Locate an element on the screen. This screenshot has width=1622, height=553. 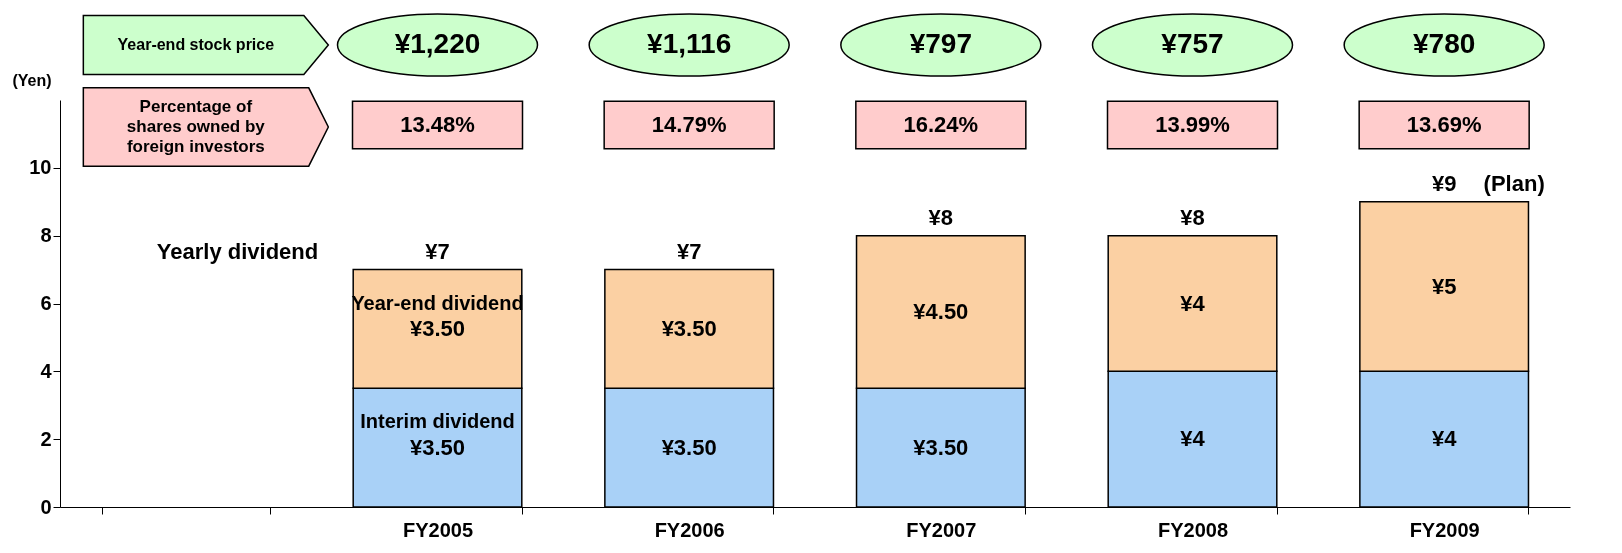
annotation: 13.48% is located at coordinates (437, 124).